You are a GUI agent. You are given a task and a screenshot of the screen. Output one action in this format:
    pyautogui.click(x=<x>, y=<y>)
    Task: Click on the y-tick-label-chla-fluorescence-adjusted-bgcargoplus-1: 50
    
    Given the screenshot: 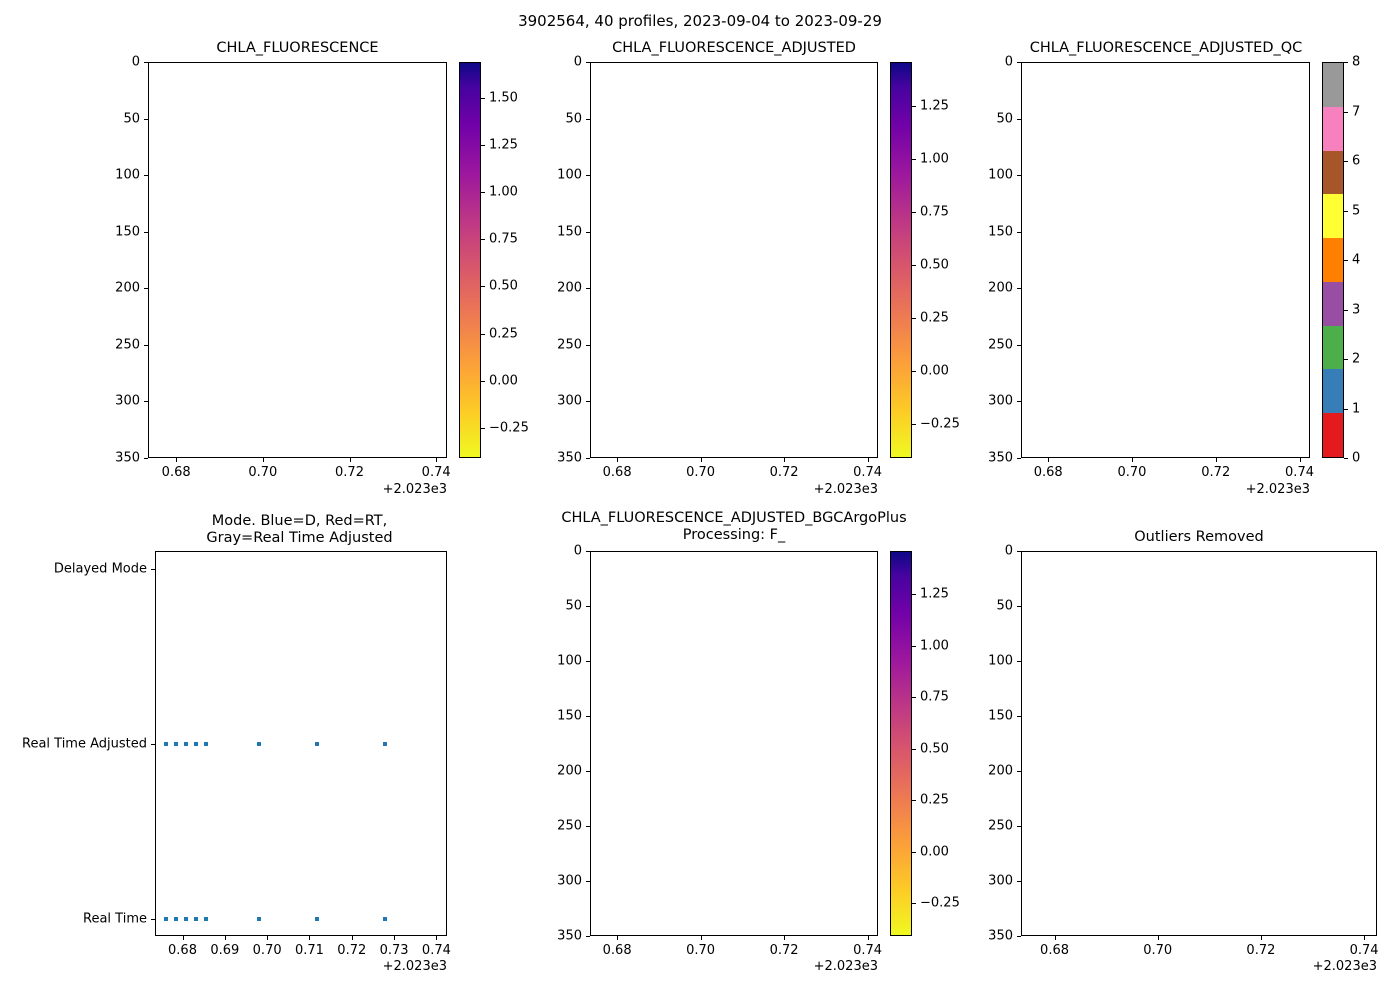 What is the action you would take?
    pyautogui.click(x=573, y=606)
    